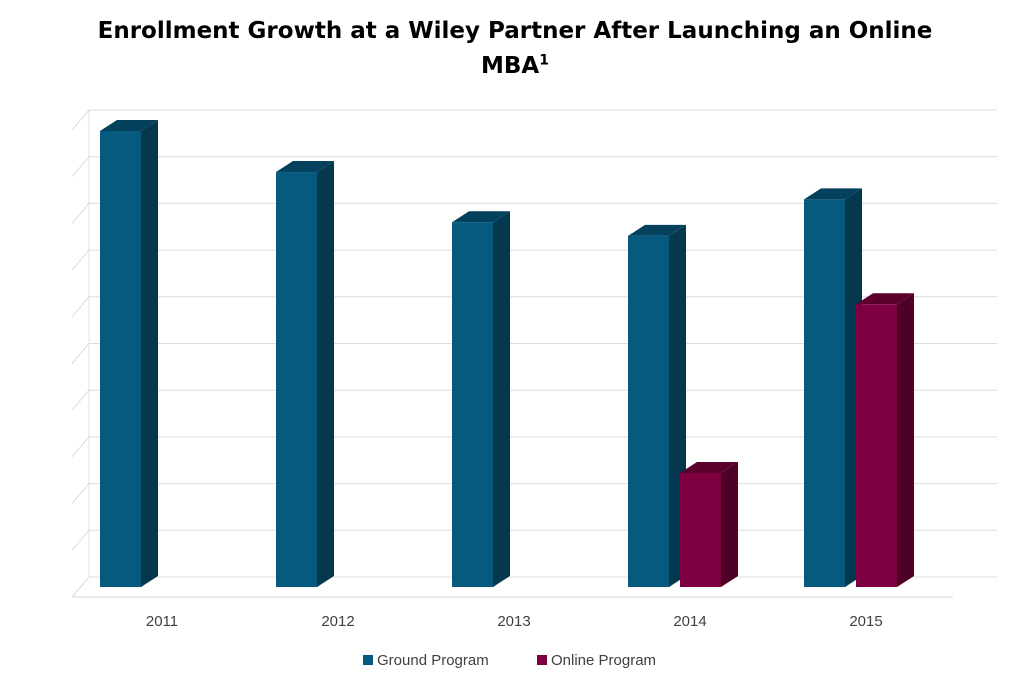  I want to click on x-tick-label: 2013, so click(513, 621).